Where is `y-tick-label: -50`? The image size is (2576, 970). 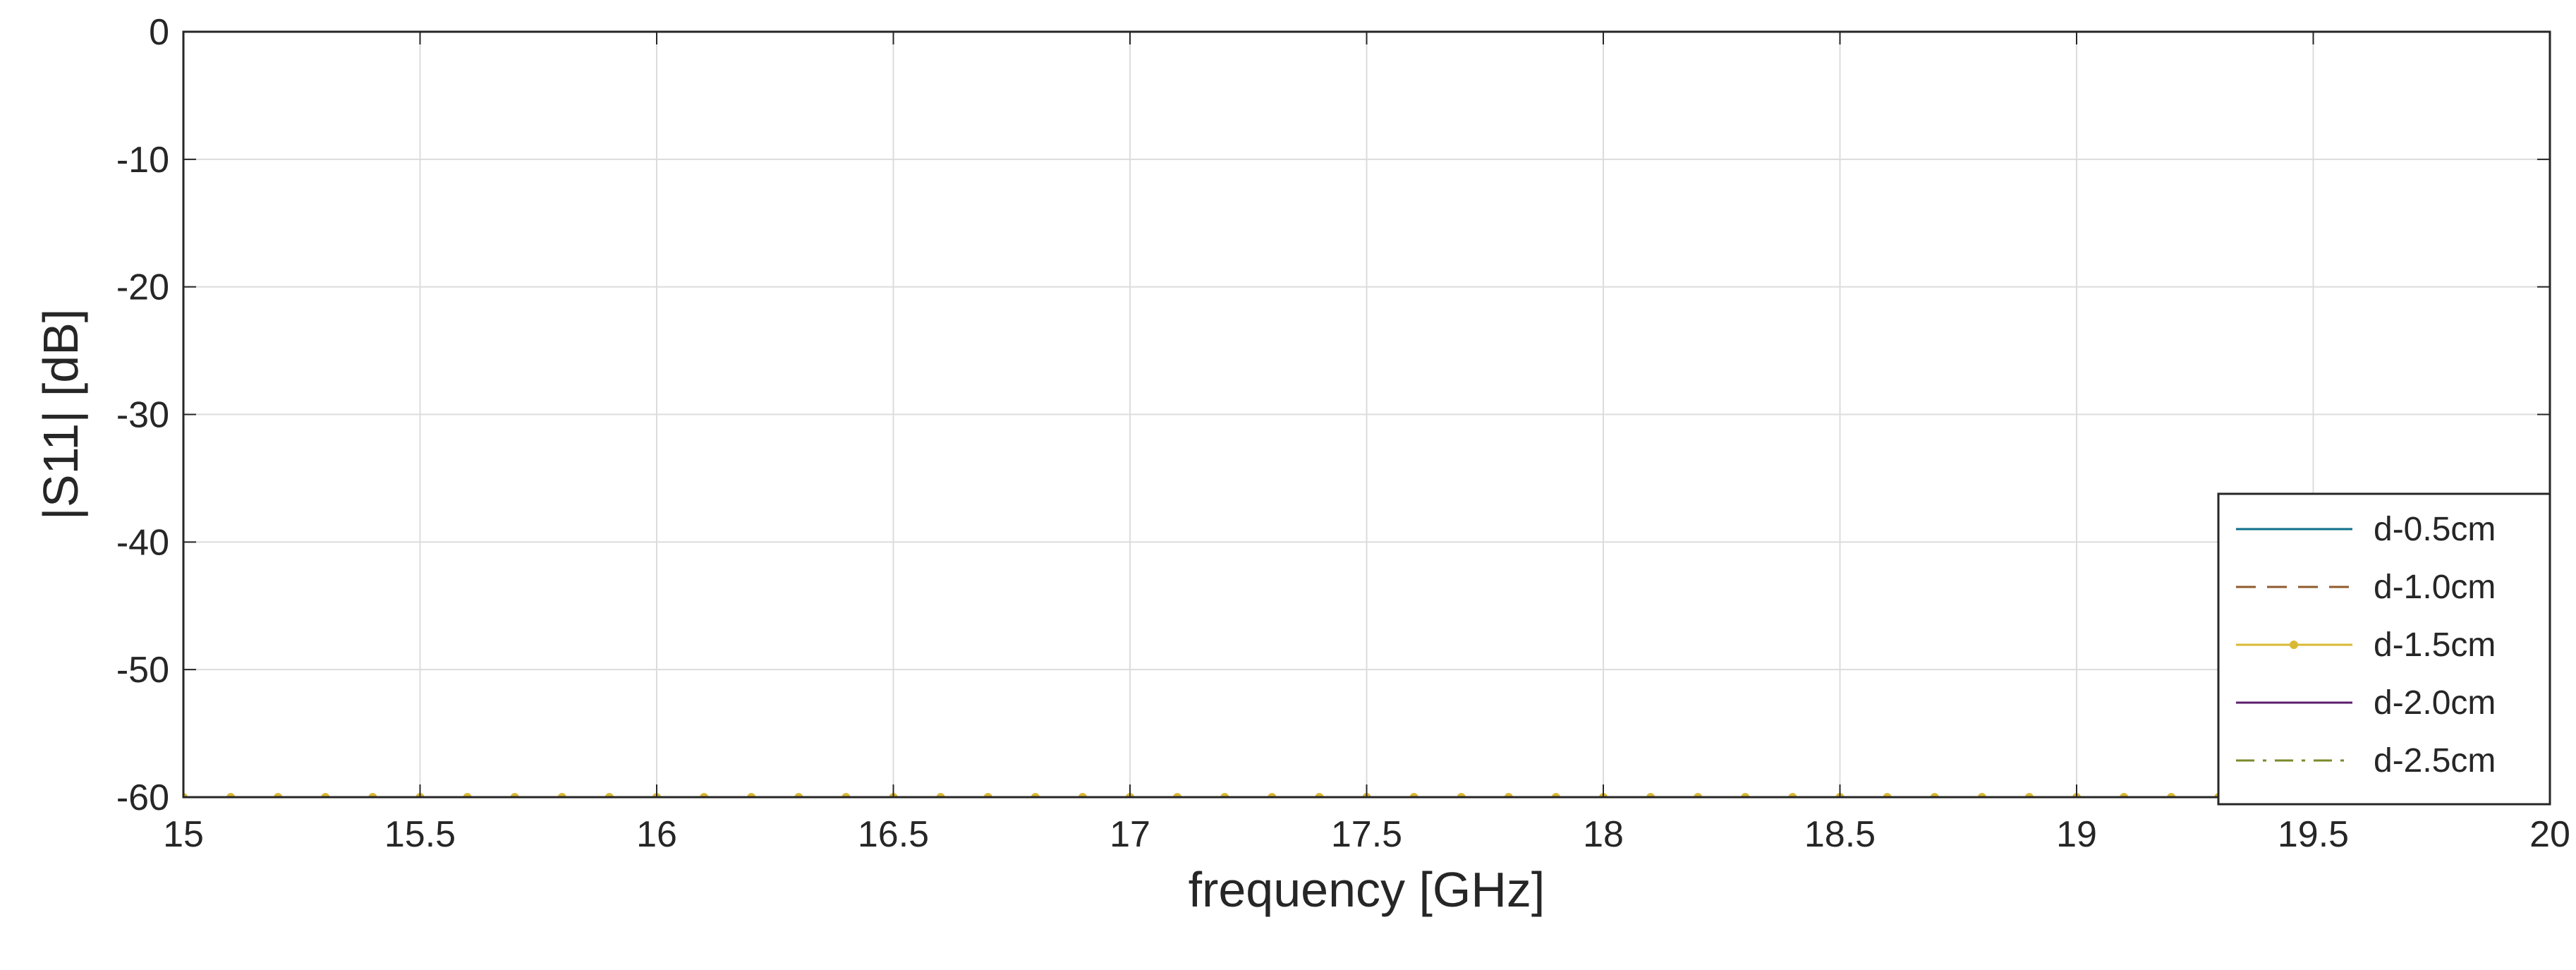
y-tick-label: -50 is located at coordinates (142, 670).